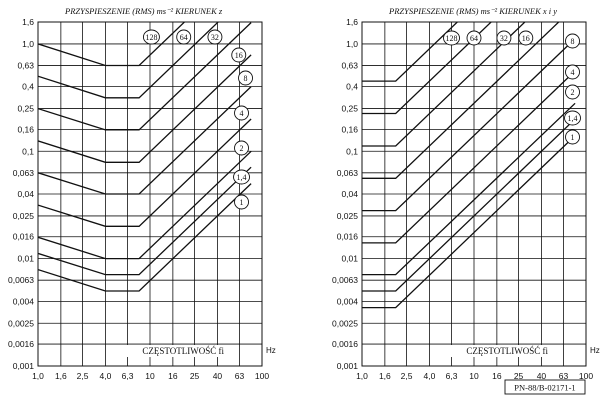  Describe the element at coordinates (385, 376) in the screenshot. I see `x-tick-label: 1,6` at that location.